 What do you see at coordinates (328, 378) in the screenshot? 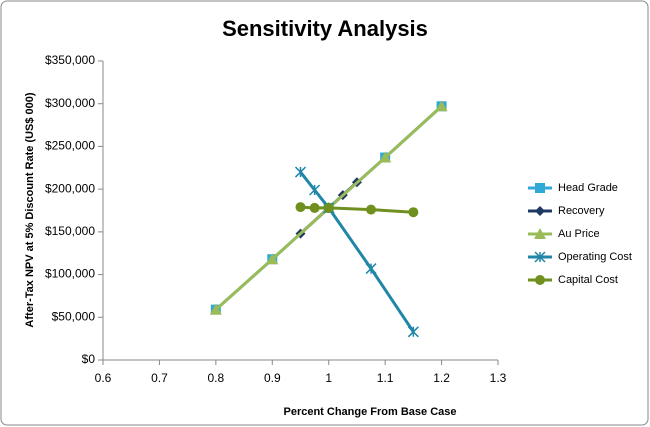
I see `x-tick-label: 1` at bounding box center [328, 378].